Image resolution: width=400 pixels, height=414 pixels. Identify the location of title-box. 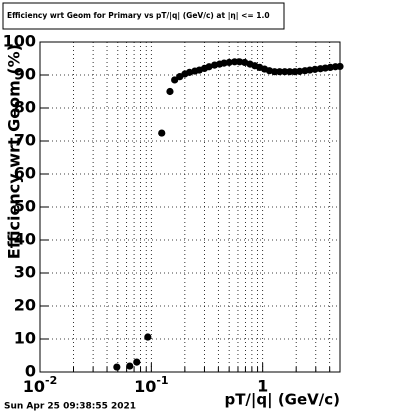
(143, 16).